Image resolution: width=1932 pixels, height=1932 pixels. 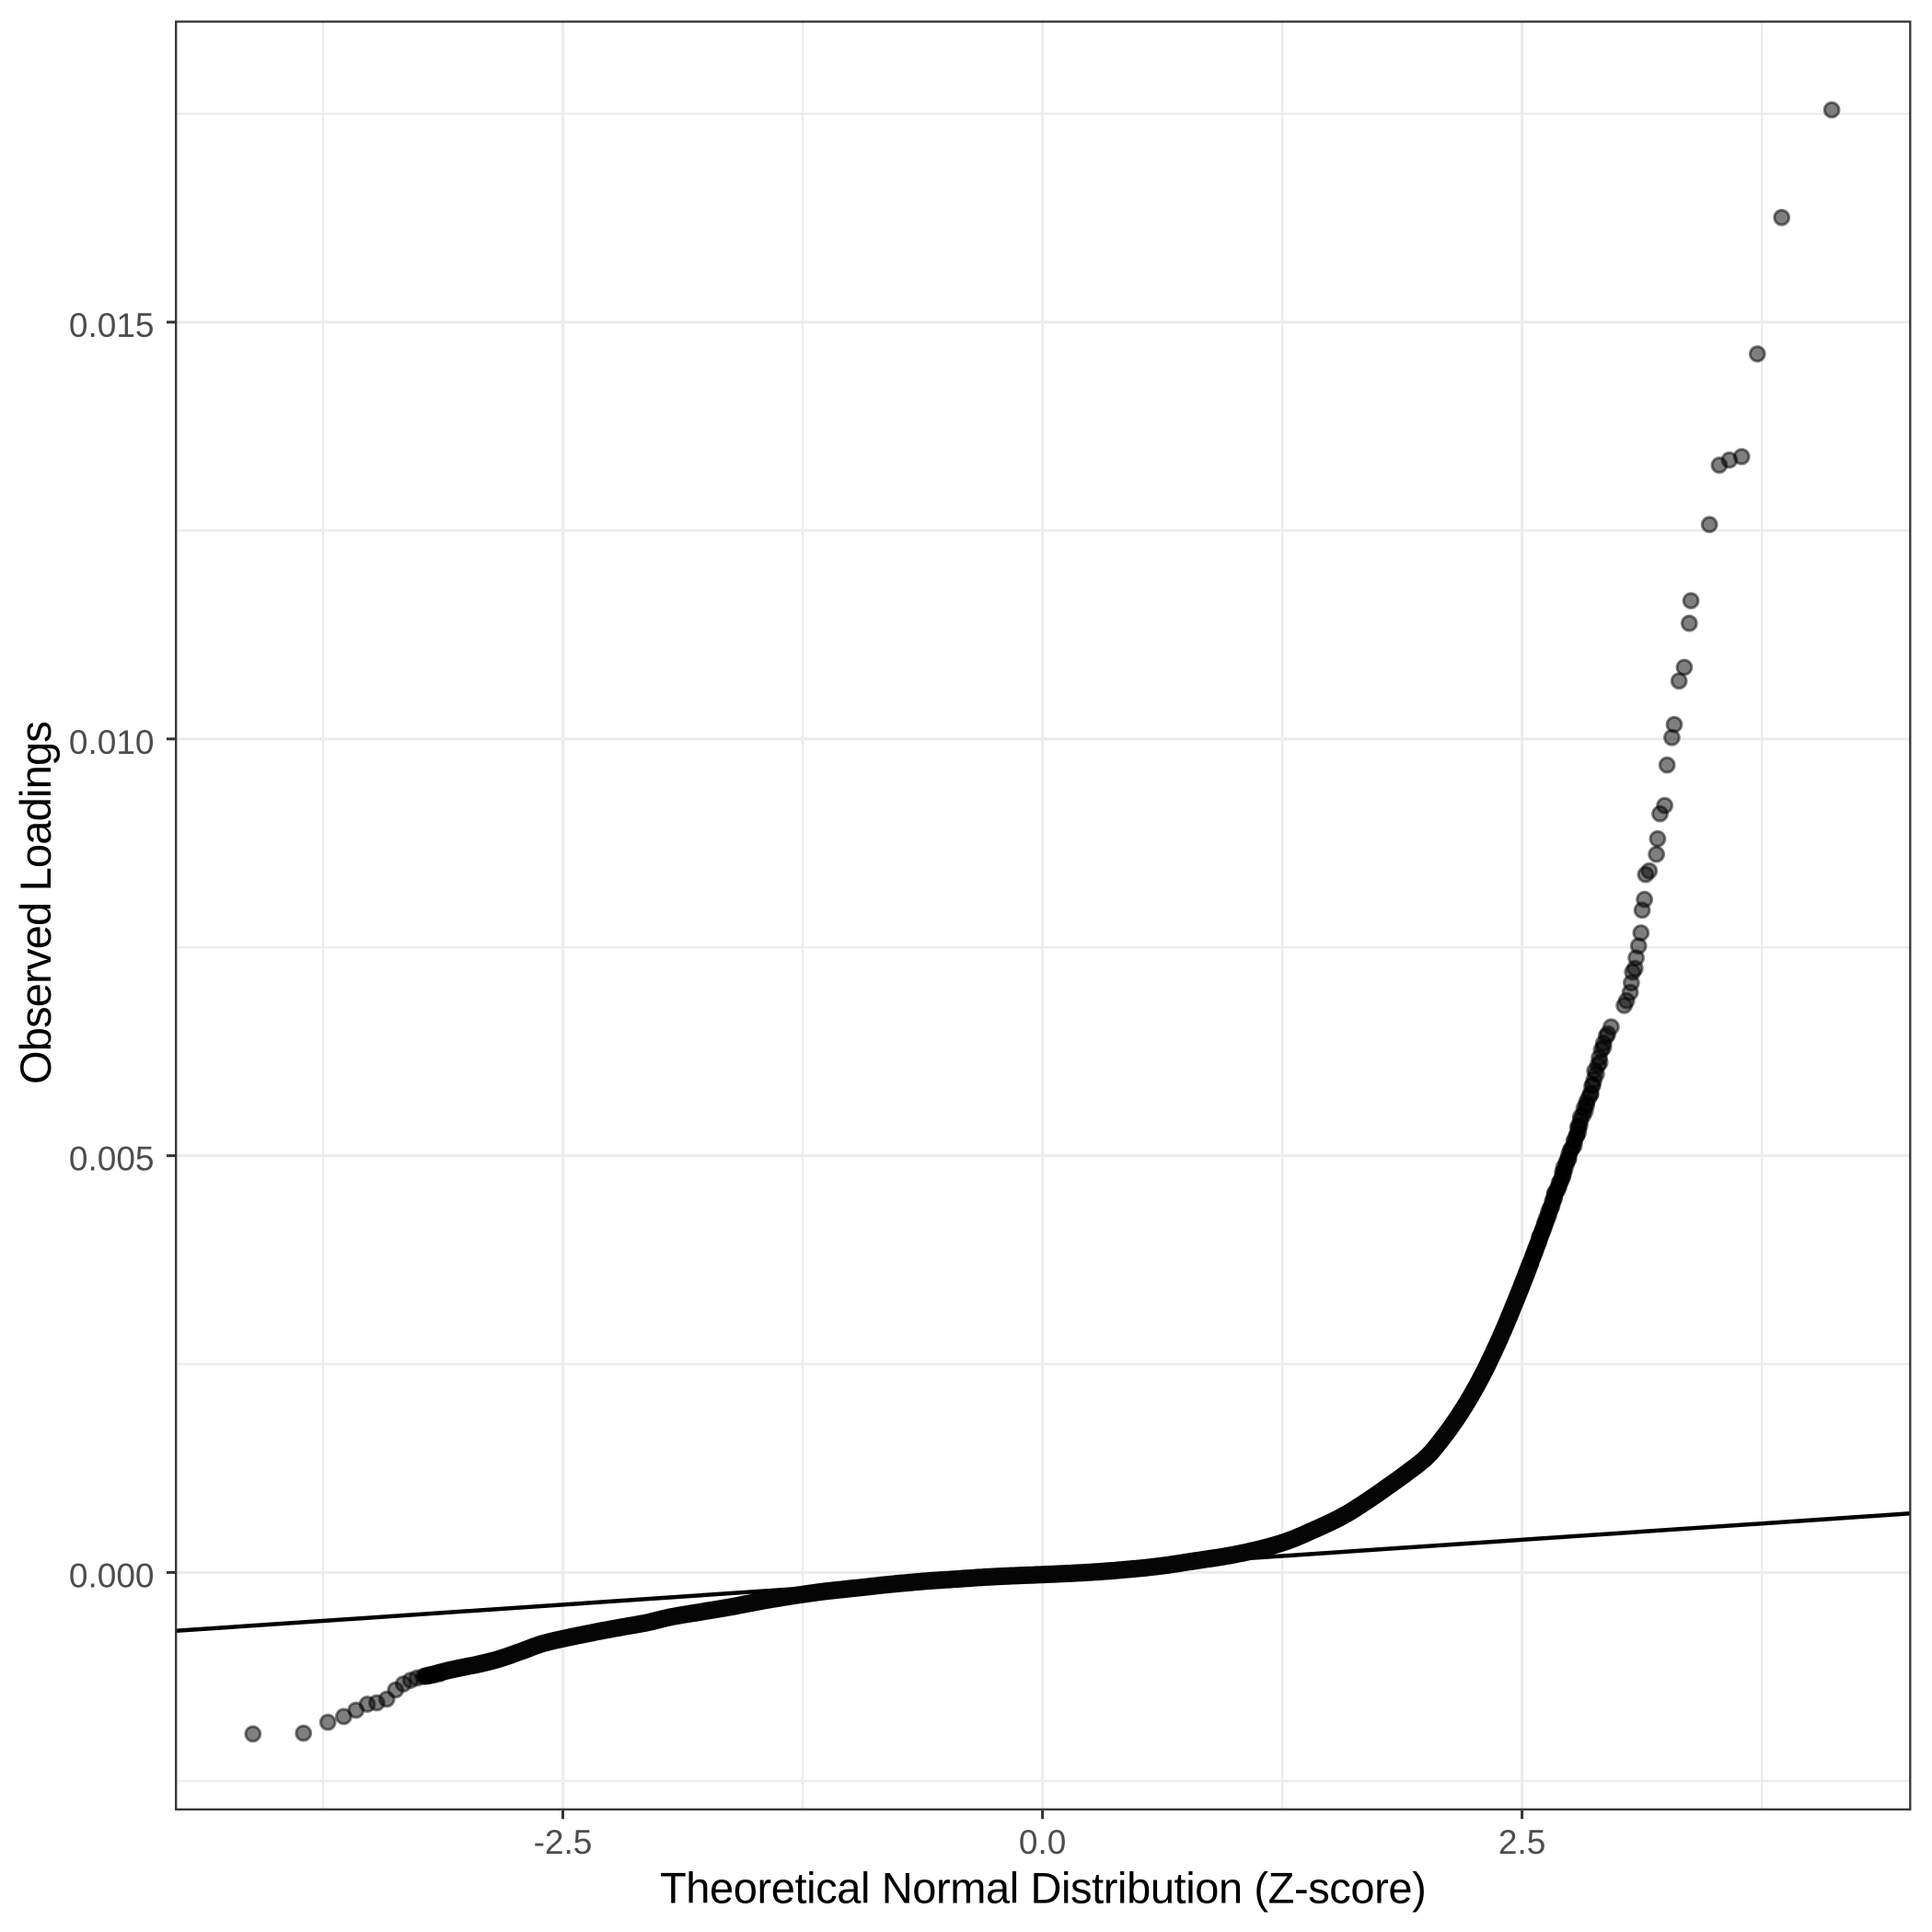 I want to click on svg-text: 0.010, so click(x=112, y=742).